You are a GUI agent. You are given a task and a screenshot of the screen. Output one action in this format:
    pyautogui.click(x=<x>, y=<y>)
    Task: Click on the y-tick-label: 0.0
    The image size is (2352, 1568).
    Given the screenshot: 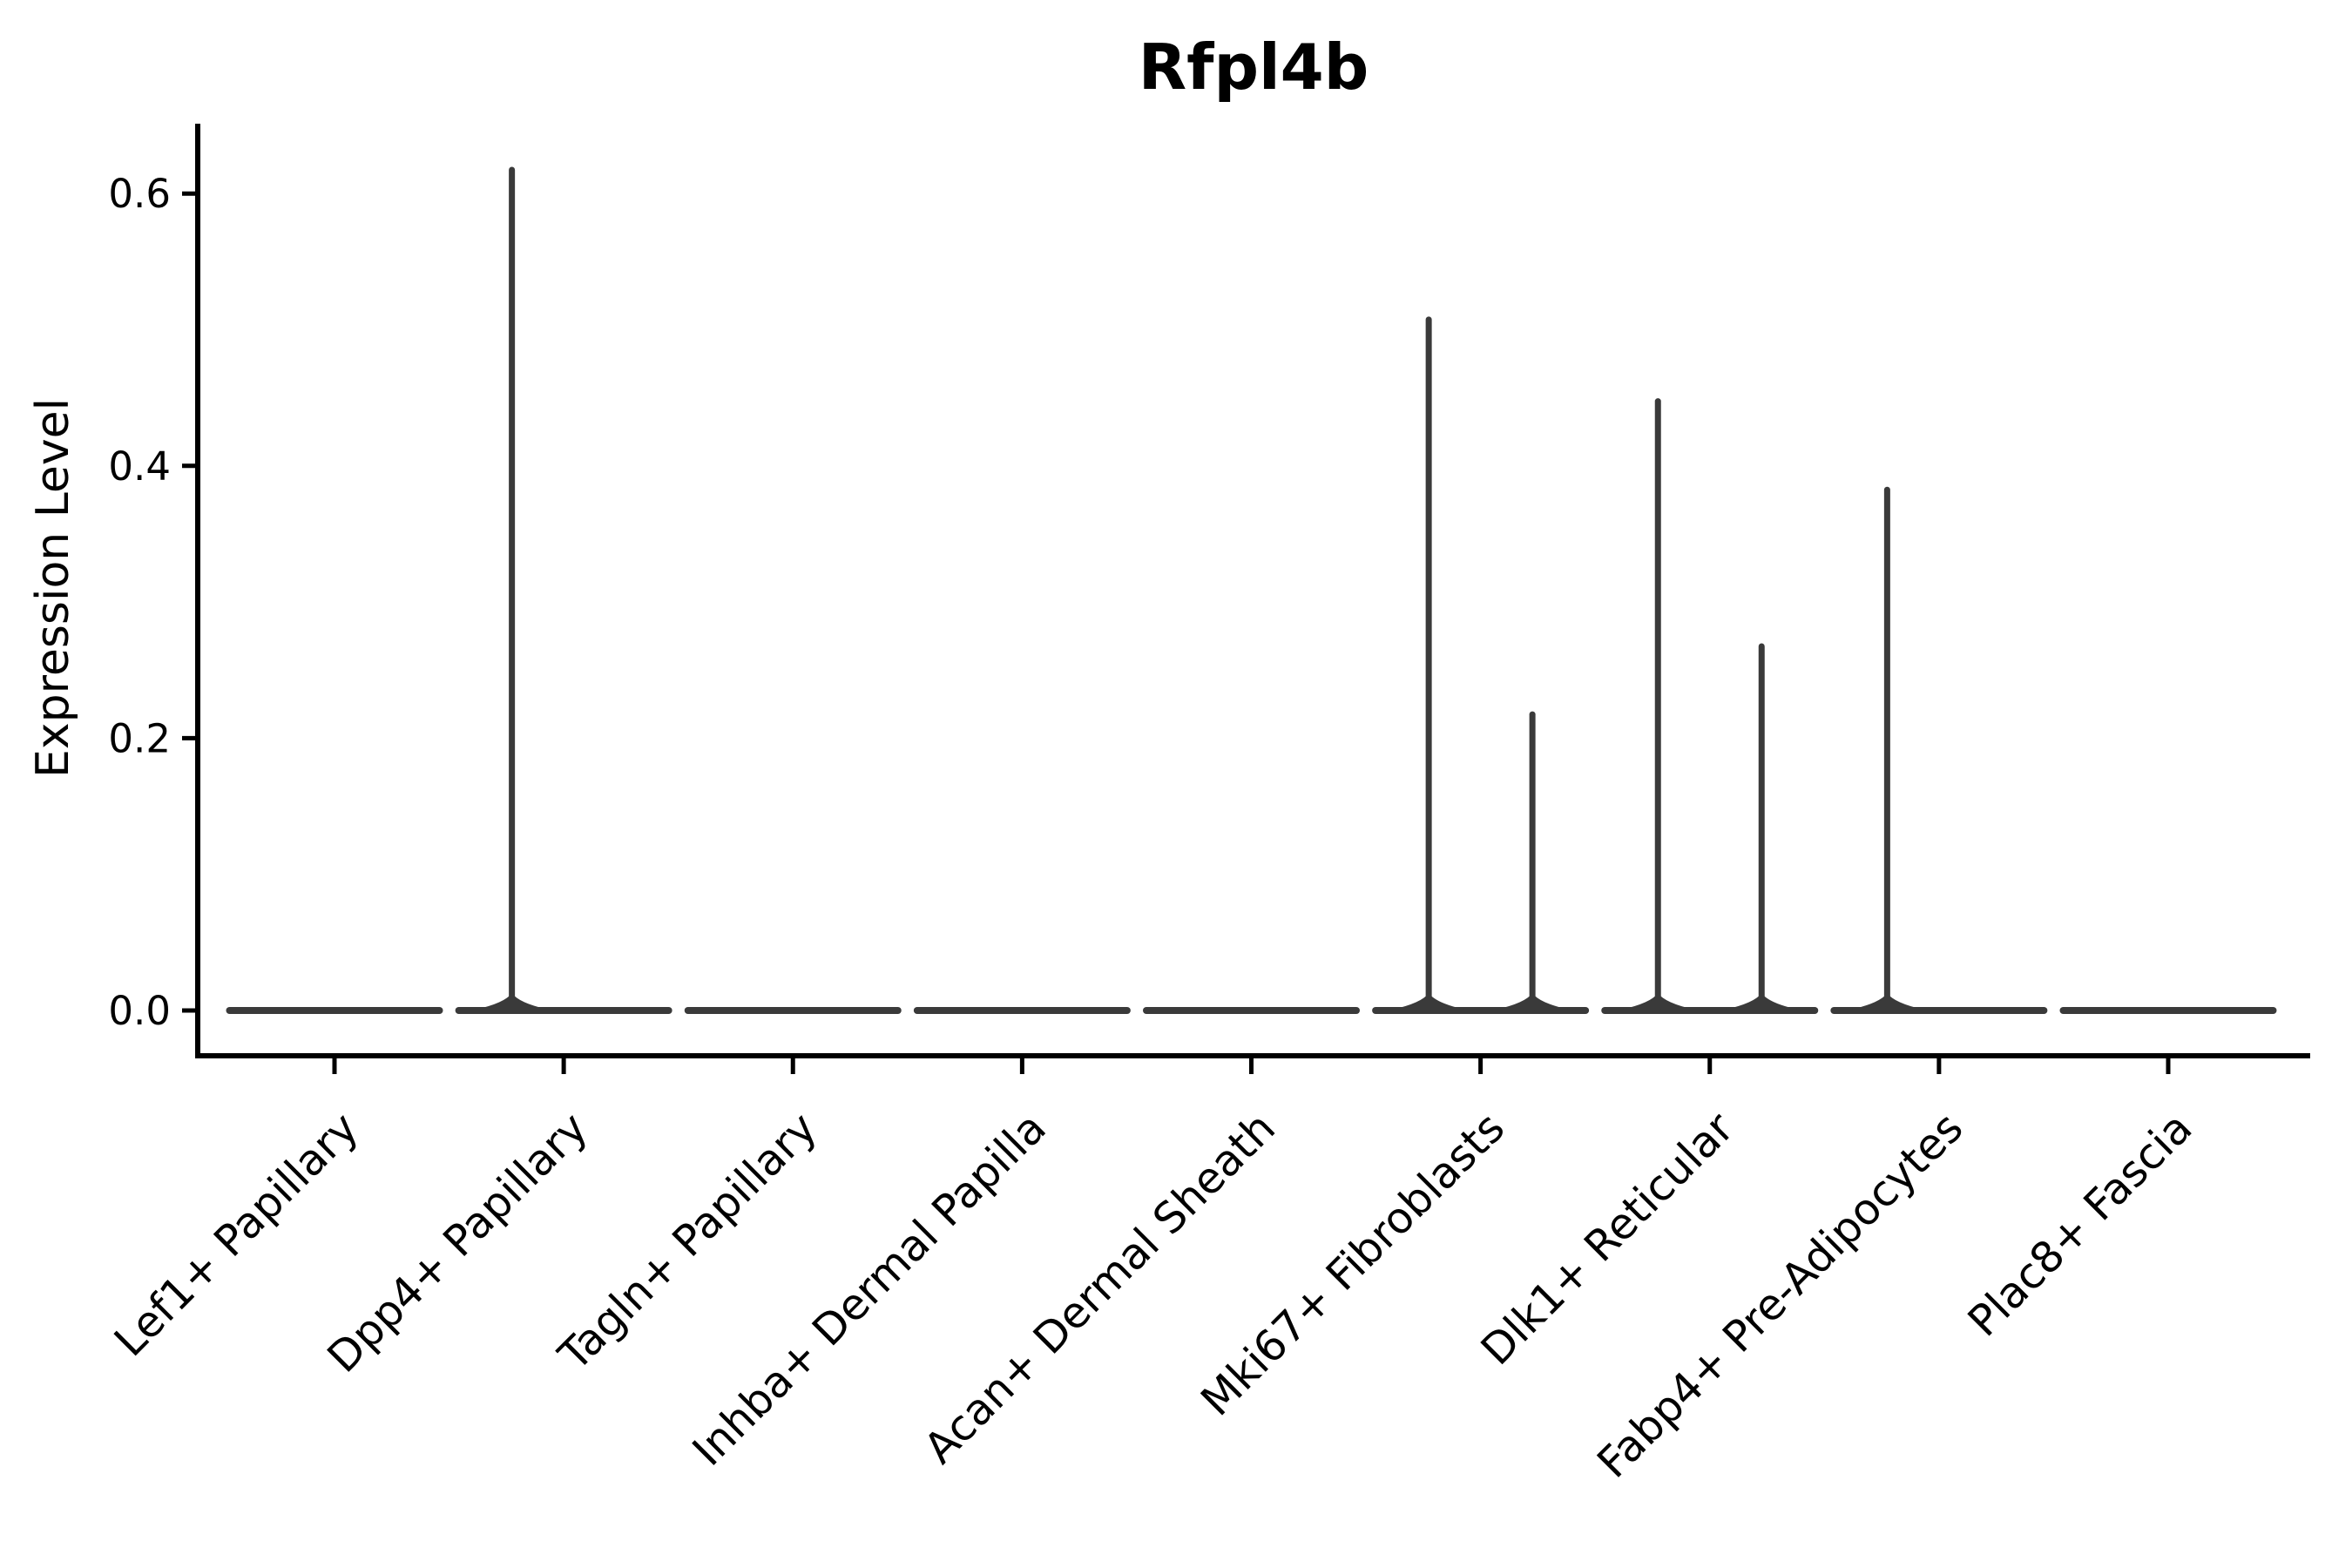 What is the action you would take?
    pyautogui.click(x=139, y=1011)
    